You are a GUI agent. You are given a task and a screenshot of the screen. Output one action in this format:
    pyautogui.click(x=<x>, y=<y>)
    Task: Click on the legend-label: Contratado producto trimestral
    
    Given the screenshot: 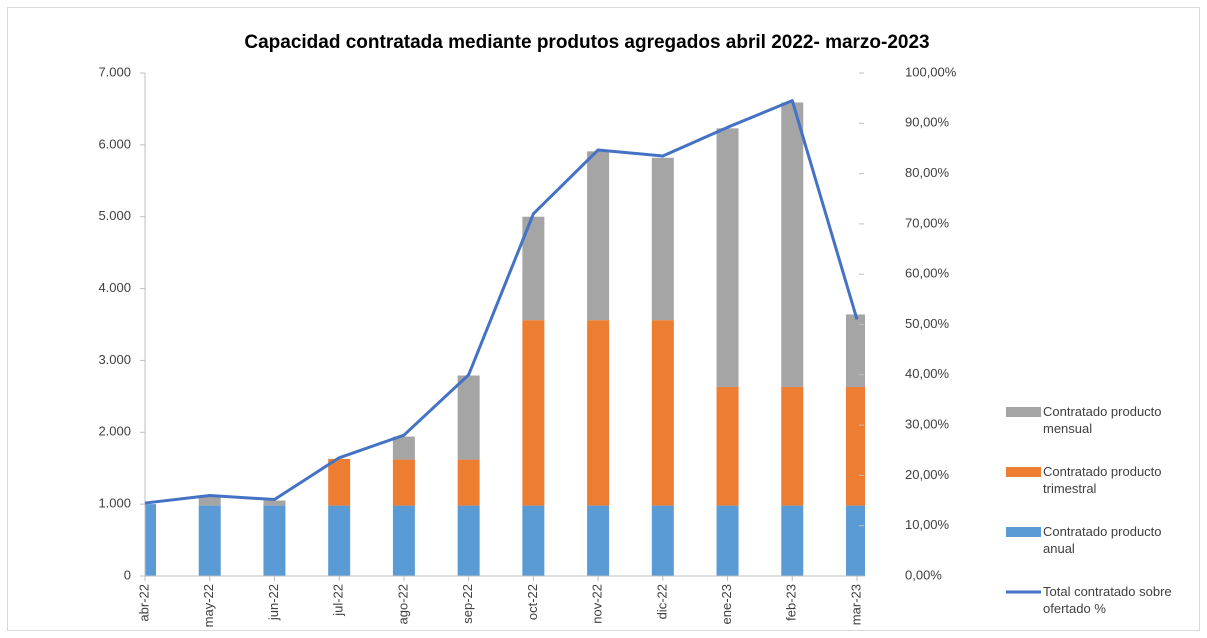 What is the action you would take?
    pyautogui.click(x=1102, y=480)
    